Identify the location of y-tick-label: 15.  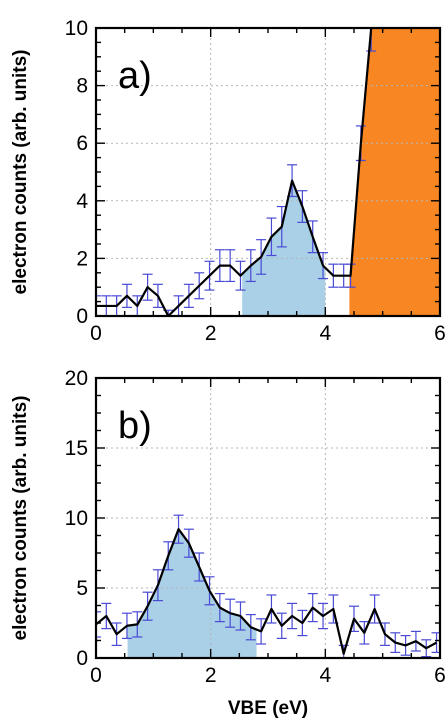
(76, 448).